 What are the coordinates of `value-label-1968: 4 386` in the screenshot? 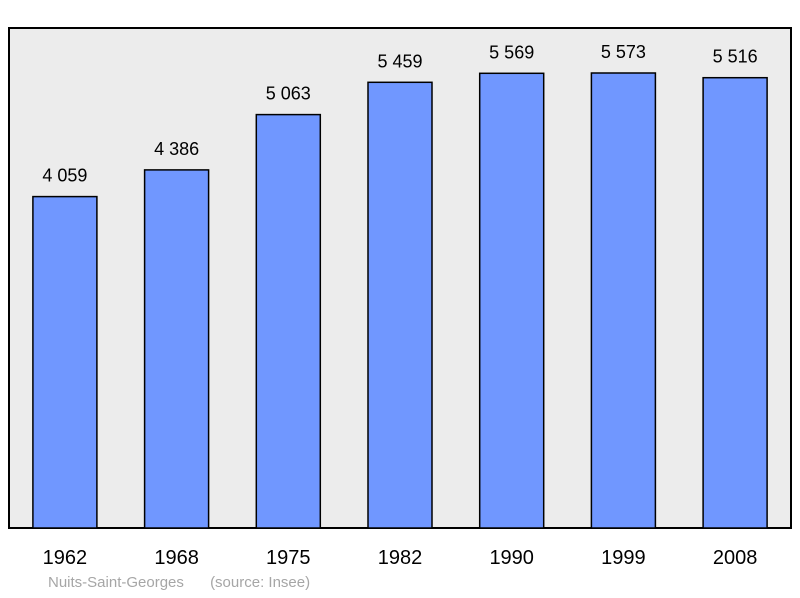 It's located at (176, 149).